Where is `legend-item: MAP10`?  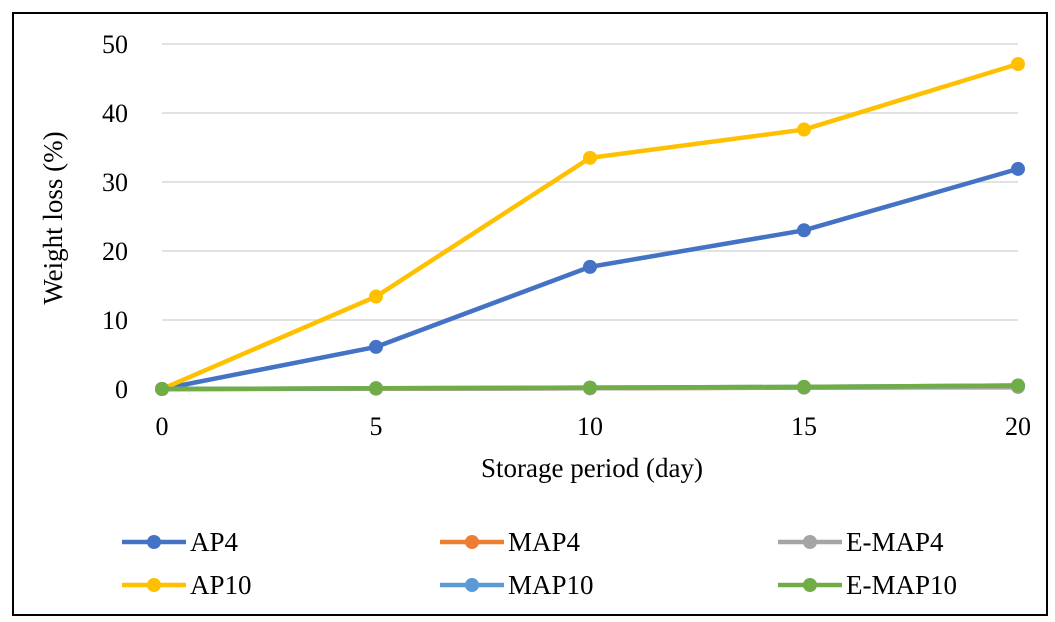 legend-item: MAP10 is located at coordinates (517, 585).